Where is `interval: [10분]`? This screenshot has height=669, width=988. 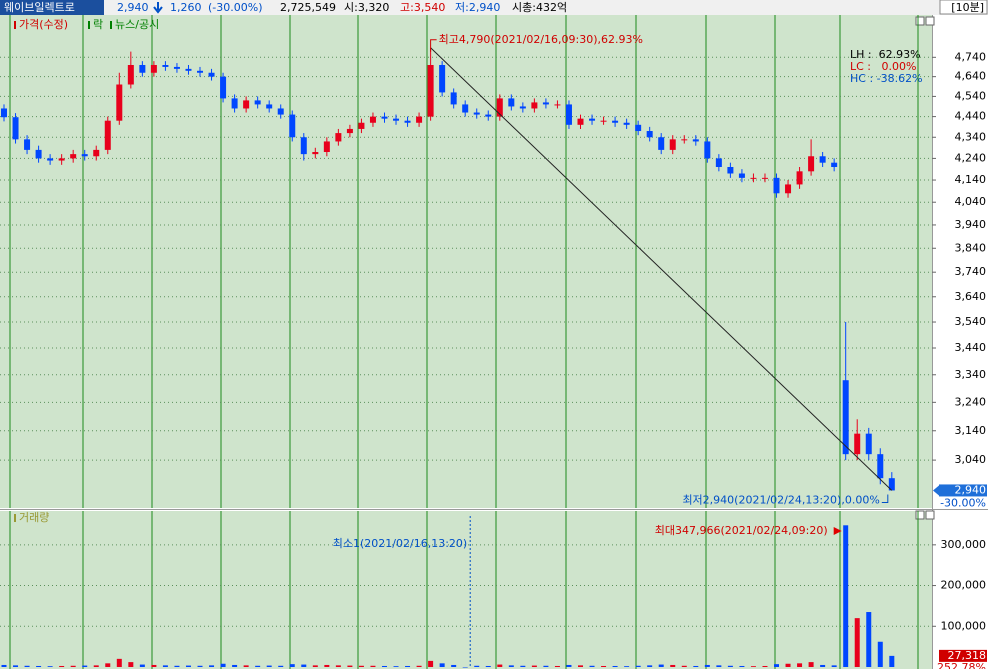
interval: [10분] is located at coordinates (967, 7).